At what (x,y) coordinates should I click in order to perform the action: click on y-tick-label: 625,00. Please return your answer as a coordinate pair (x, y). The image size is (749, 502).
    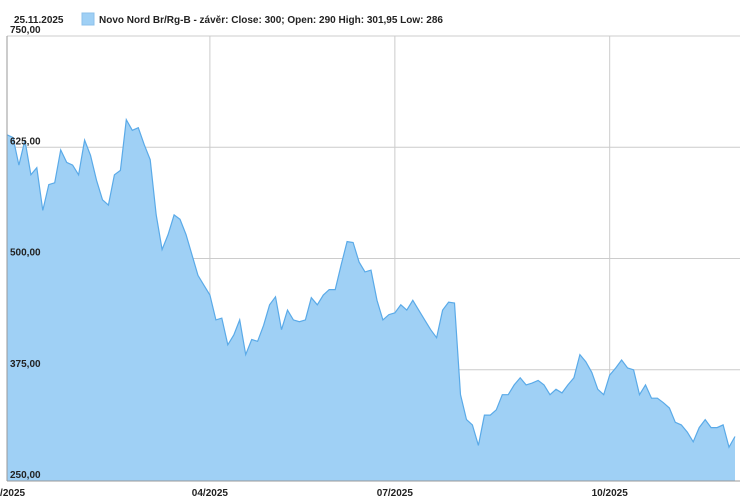
    Looking at the image, I should click on (25, 141).